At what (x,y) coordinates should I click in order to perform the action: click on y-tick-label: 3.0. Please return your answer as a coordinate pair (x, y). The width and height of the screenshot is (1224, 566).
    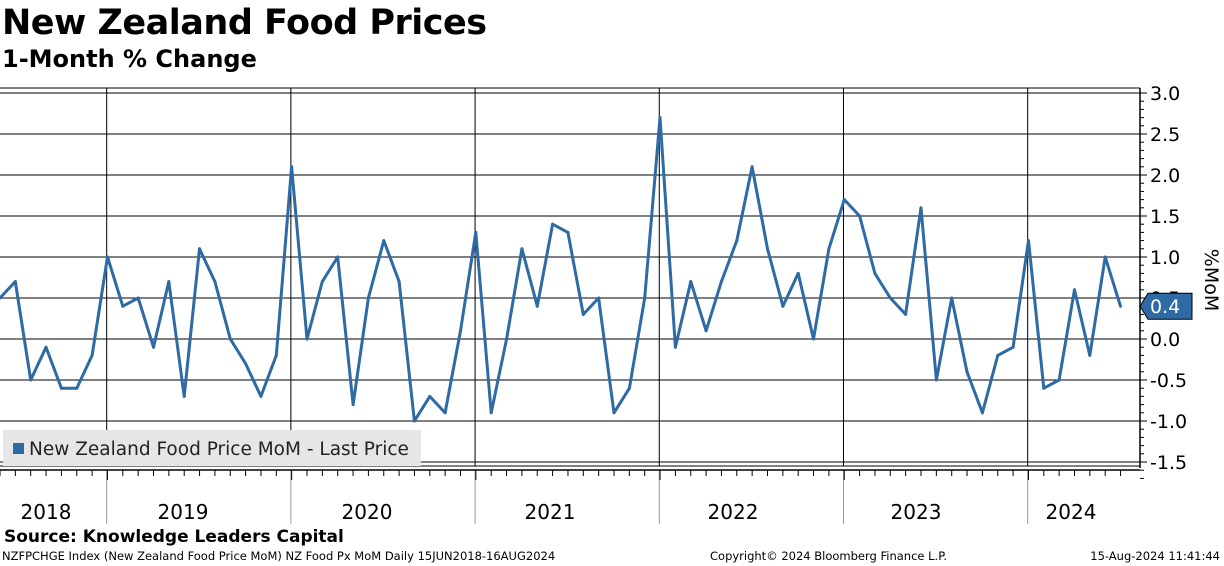
    Looking at the image, I should click on (1165, 94).